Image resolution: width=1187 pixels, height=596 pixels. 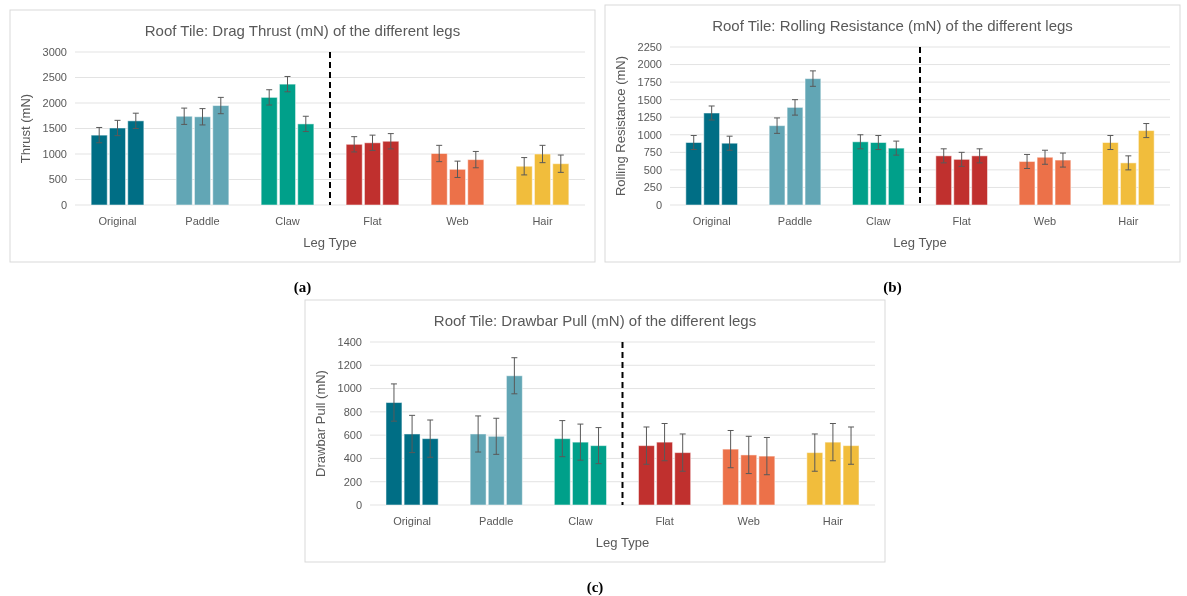 What do you see at coordinates (352, 481) in the screenshot?
I see `y-tick-label: 200` at bounding box center [352, 481].